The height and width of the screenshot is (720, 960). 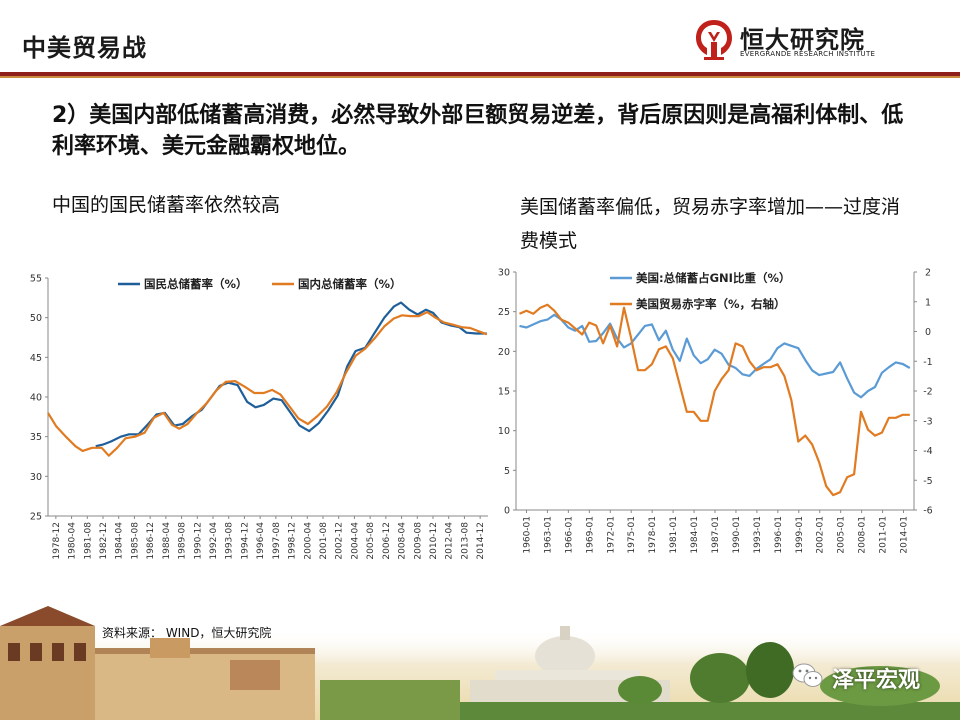 What do you see at coordinates (504, 352) in the screenshot?
I see `y-tick-label: 20` at bounding box center [504, 352].